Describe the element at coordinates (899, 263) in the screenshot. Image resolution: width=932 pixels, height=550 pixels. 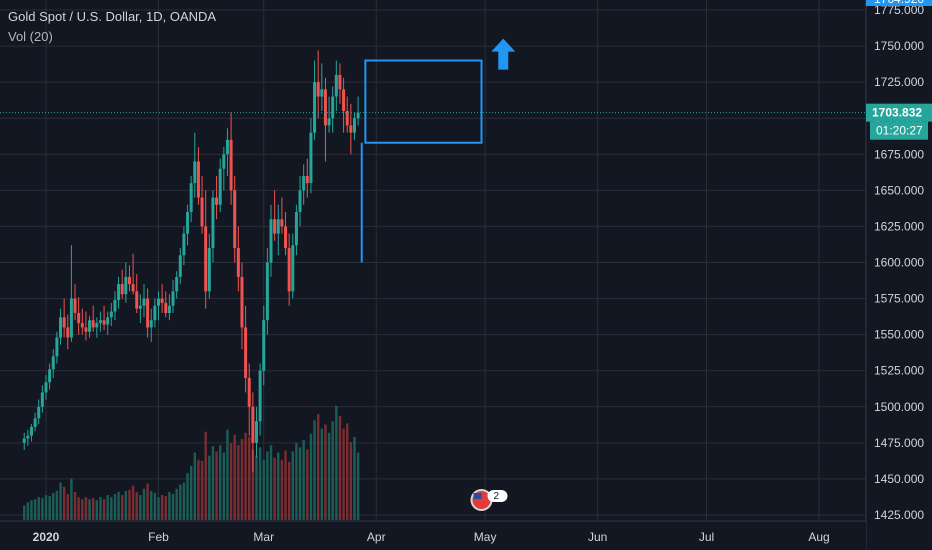
I see `price-tick-label: 1600.000` at that location.